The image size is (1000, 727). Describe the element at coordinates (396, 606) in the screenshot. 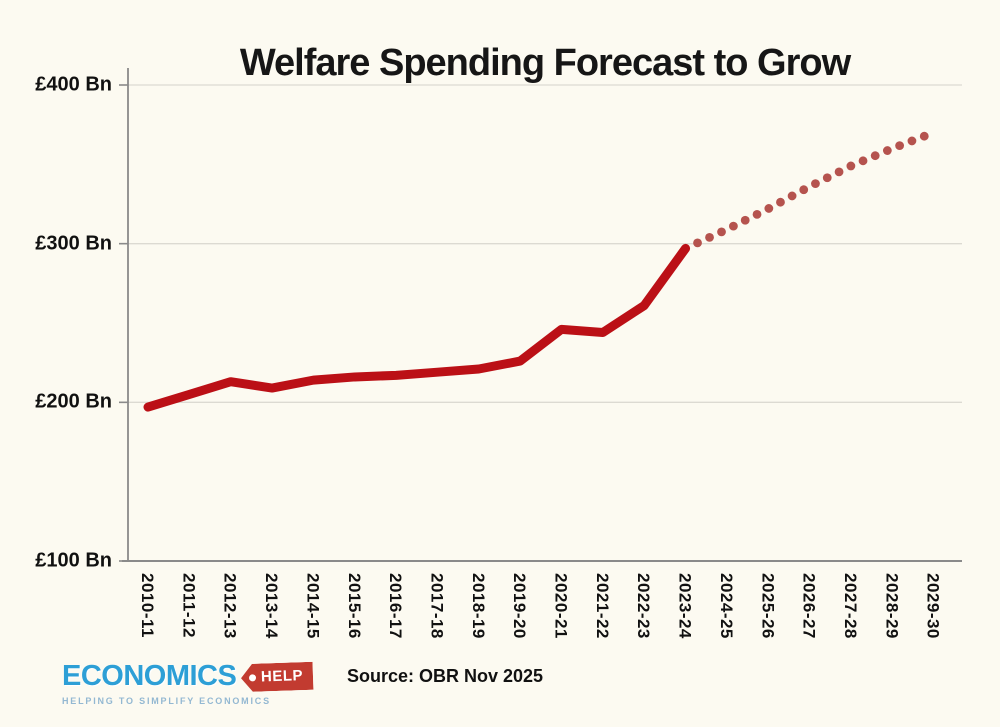

I see `x-axis-label: 2016-17` at that location.